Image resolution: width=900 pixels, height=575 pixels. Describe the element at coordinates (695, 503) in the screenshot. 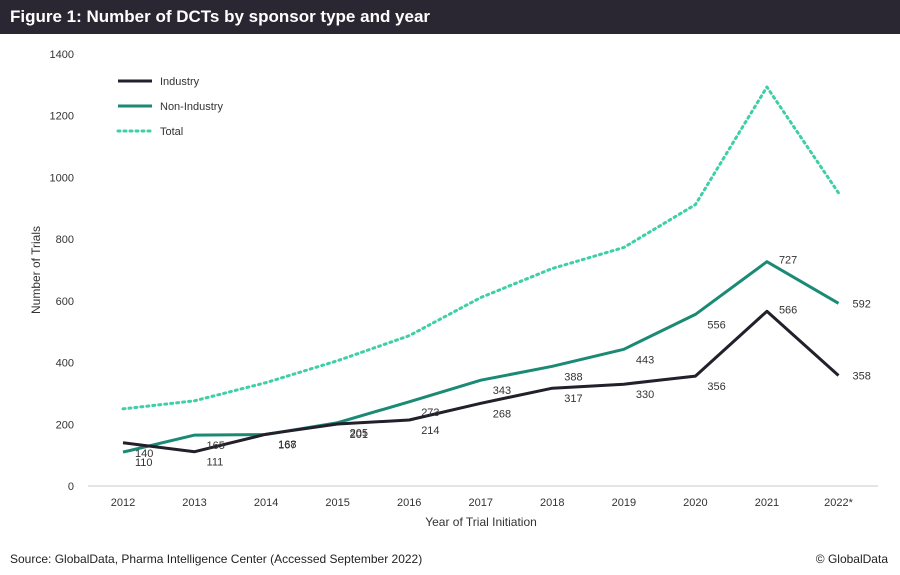

I see `x-tick-label: 2020` at that location.